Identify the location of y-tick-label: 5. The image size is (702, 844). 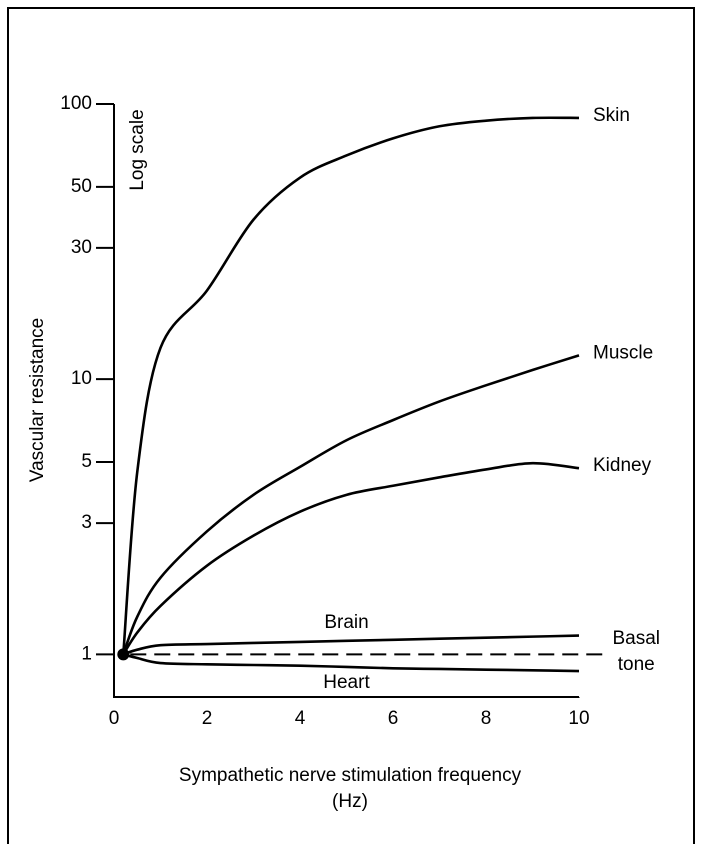
(86, 461).